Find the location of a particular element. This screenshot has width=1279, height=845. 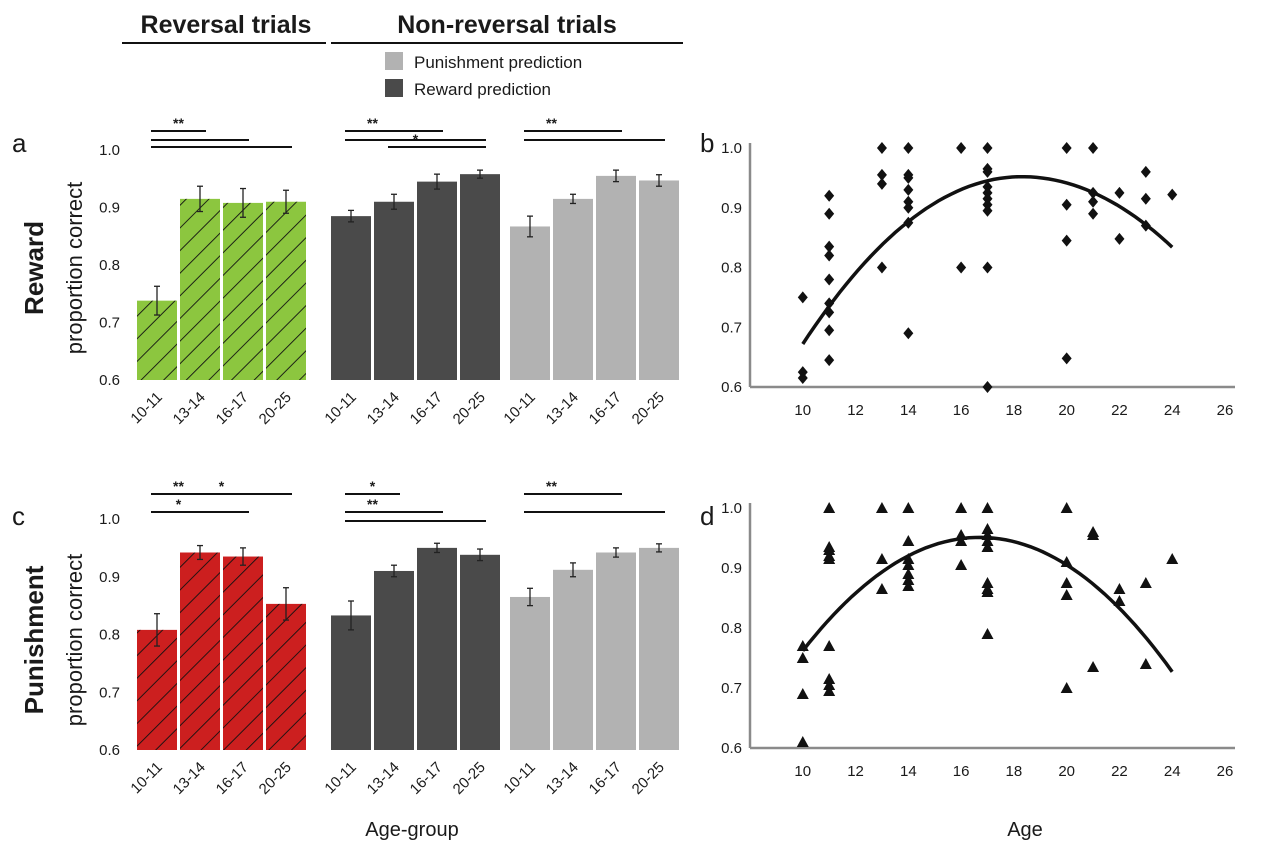

x-axis-label-d: Age is located at coordinates (1025, 830).